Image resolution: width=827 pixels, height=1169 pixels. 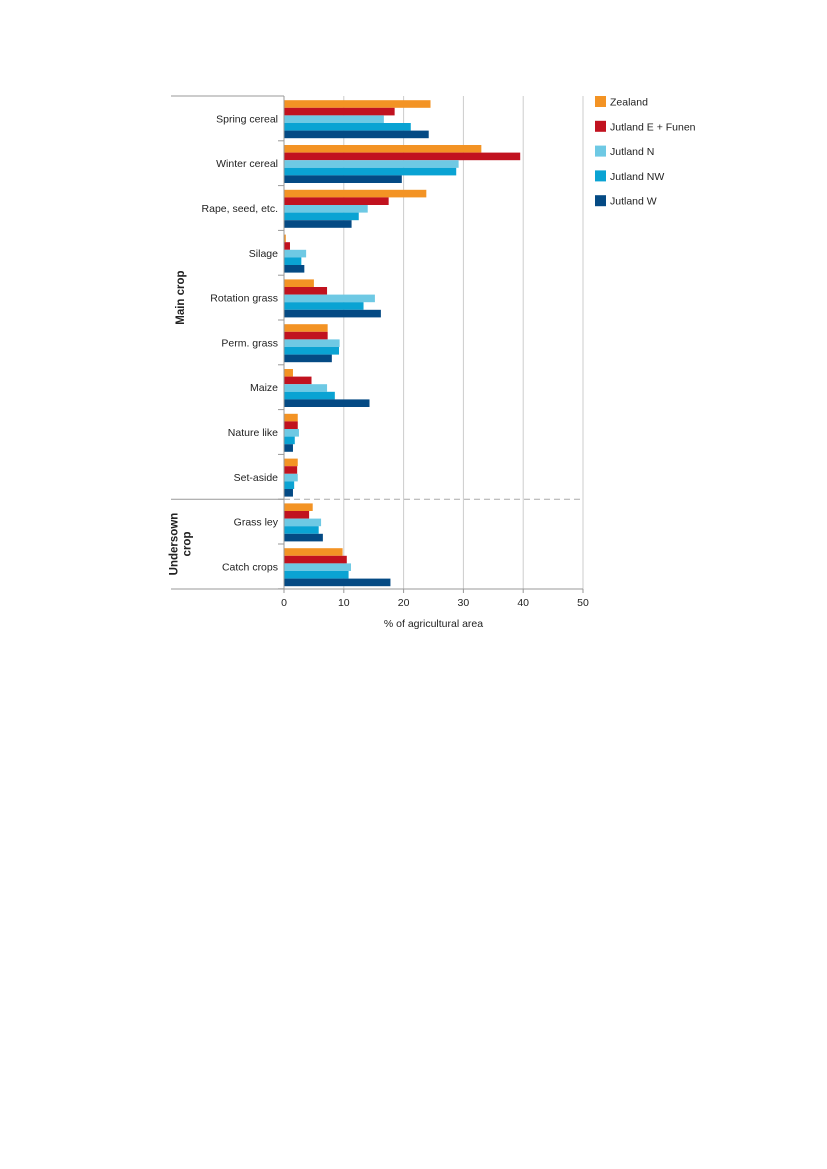 I want to click on group-label-line: crop, so click(x=188, y=544).